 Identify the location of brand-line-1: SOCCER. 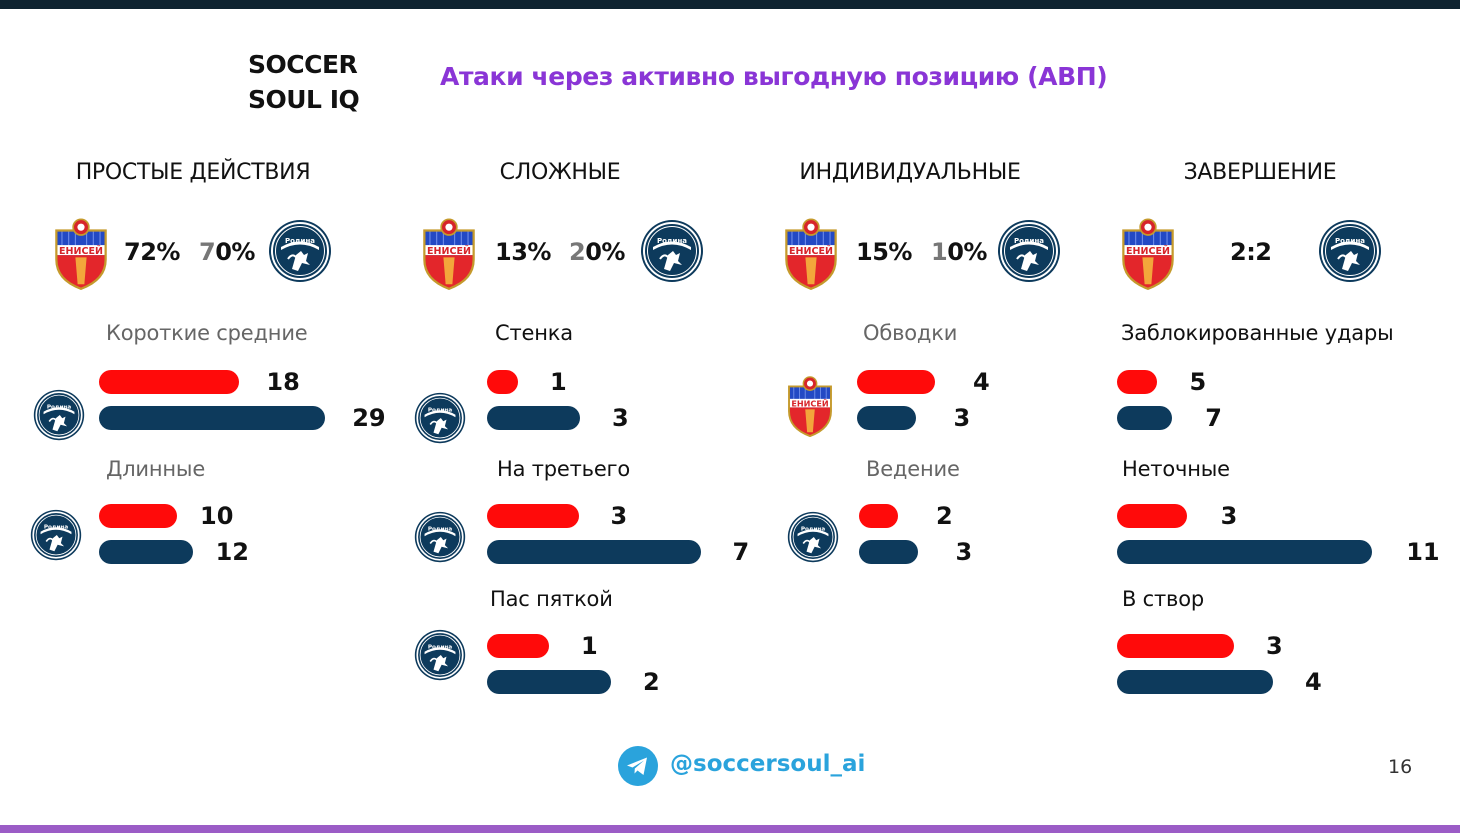
(303, 64).